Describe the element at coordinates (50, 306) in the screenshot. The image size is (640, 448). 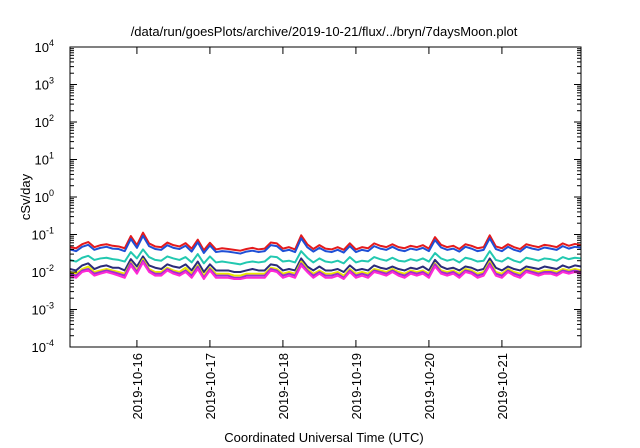
I see `y-tick-exponent: -3` at that location.